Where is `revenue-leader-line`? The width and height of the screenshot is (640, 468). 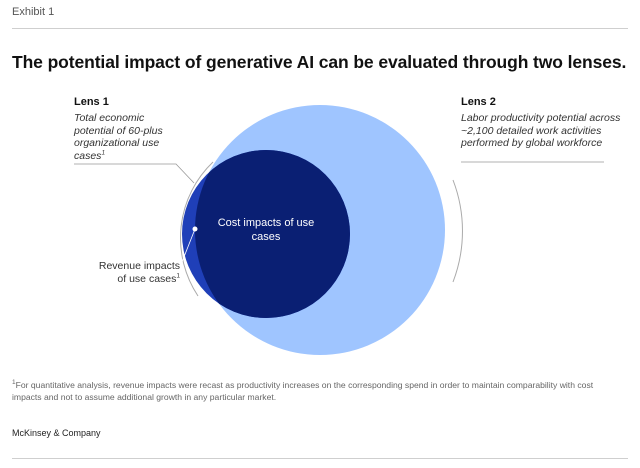 revenue-leader-line is located at coordinates (188, 245).